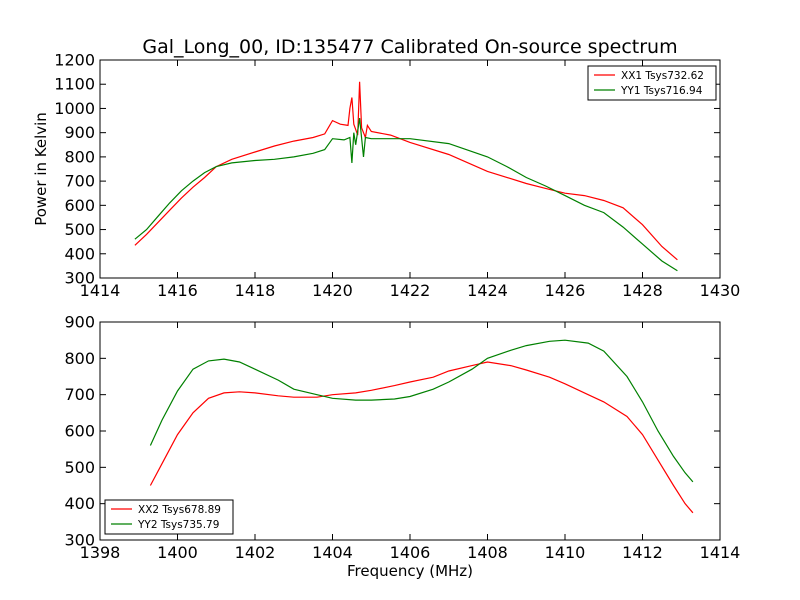 The width and height of the screenshot is (800, 600). What do you see at coordinates (410, 290) in the screenshot?
I see `x-tick-label: 1422` at bounding box center [410, 290].